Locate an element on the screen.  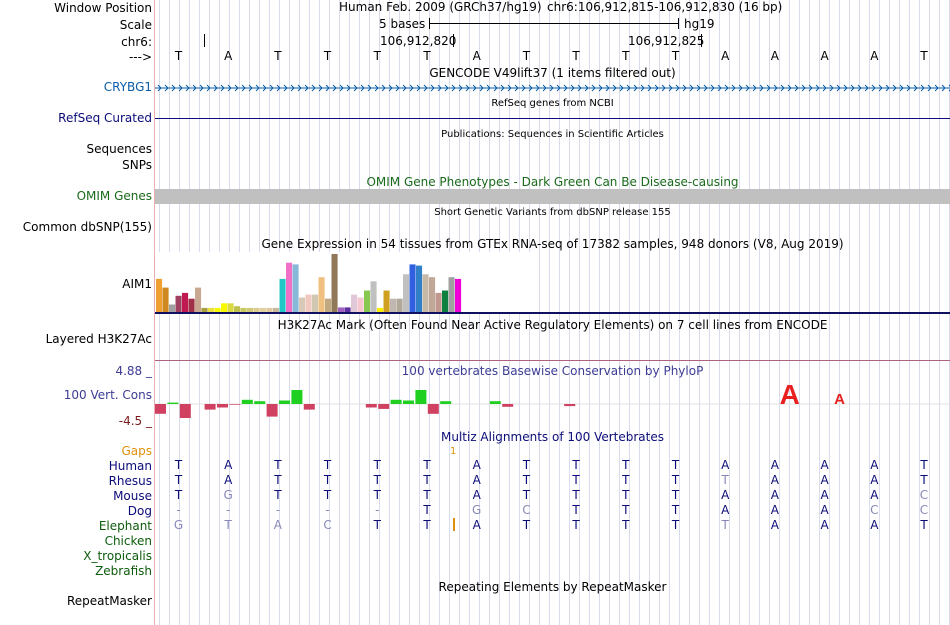
gtex-track-label: AIM1 is located at coordinates (137, 284).